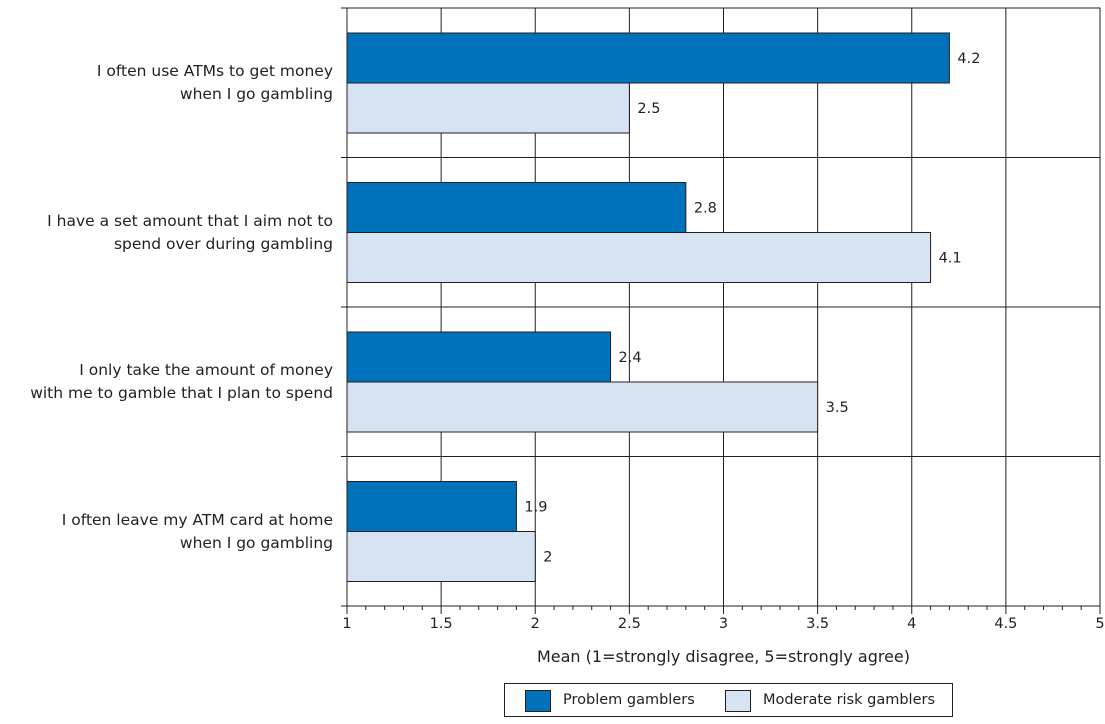 The height and width of the screenshot is (724, 1105). Describe the element at coordinates (630, 358) in the screenshot. I see `bar-value-label: 2.4` at that location.